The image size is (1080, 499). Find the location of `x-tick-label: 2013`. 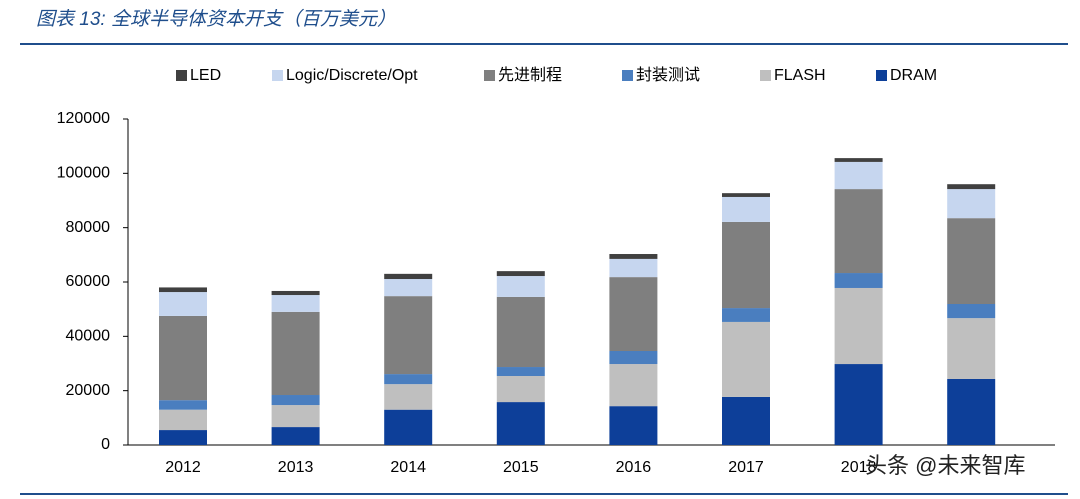

x-tick-label: 2013 is located at coordinates (296, 467).